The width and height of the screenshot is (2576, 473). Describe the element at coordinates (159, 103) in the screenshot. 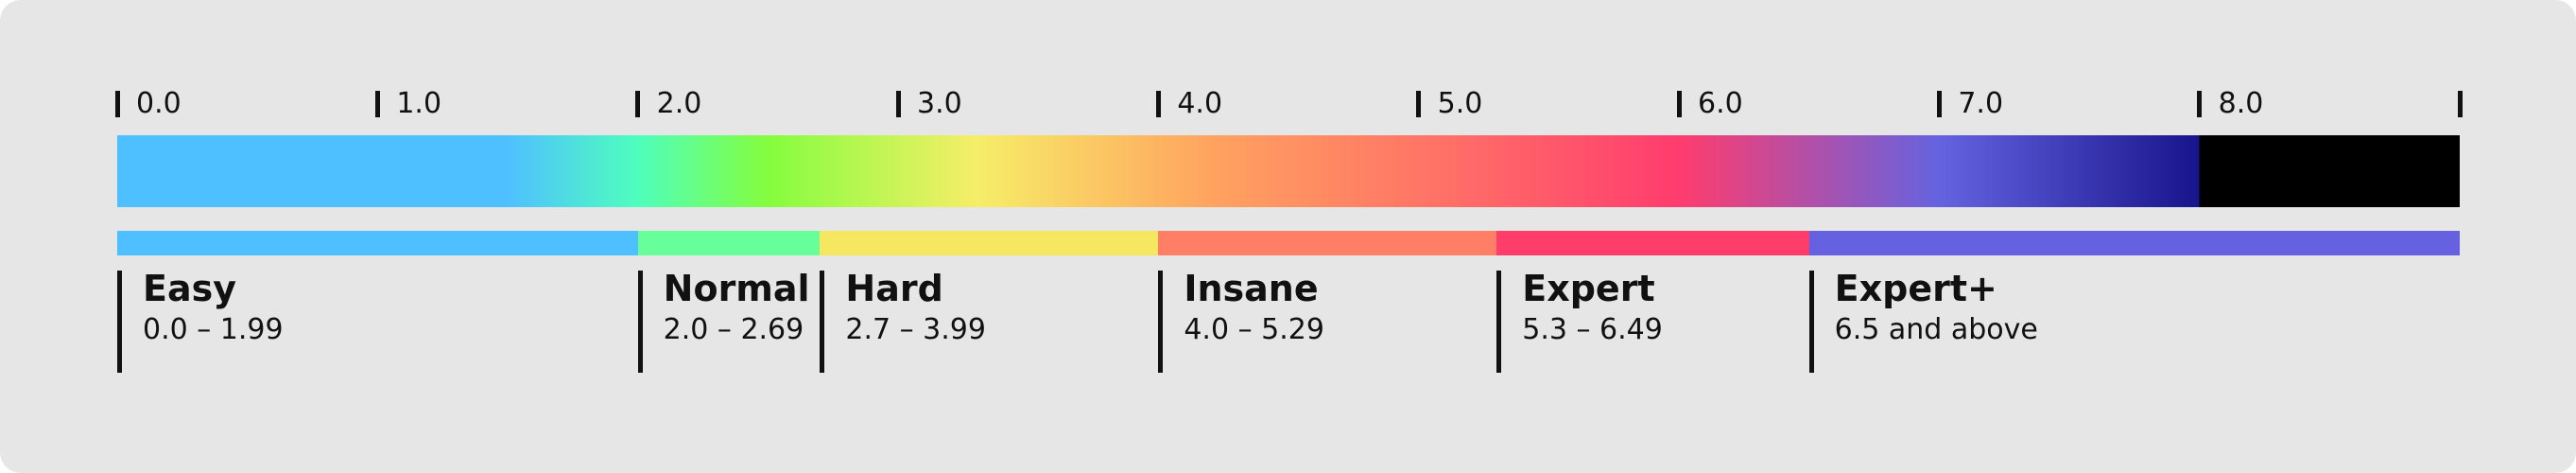

I see `scale-tick-label: 0.0` at that location.